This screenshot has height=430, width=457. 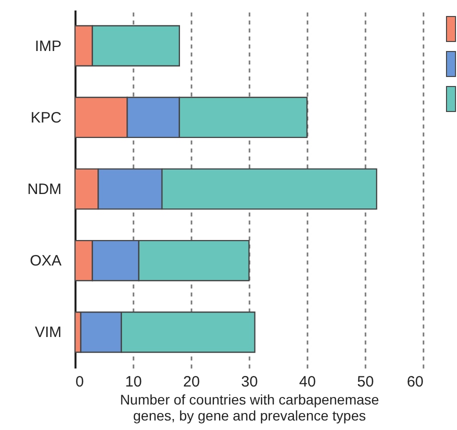 What do you see at coordinates (415, 382) in the screenshot?
I see `x-tick-label: 60` at bounding box center [415, 382].